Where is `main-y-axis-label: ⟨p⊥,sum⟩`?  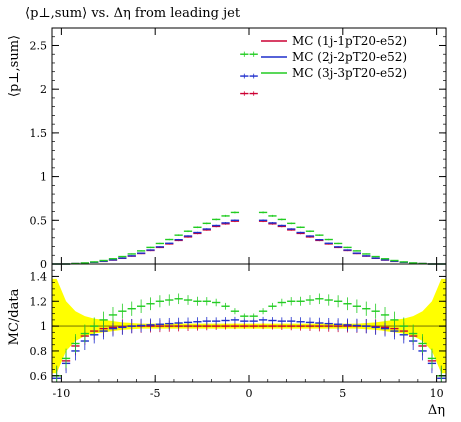
main-y-axis-label: ⟨p⊥,sum⟩ is located at coordinates (14, 66).